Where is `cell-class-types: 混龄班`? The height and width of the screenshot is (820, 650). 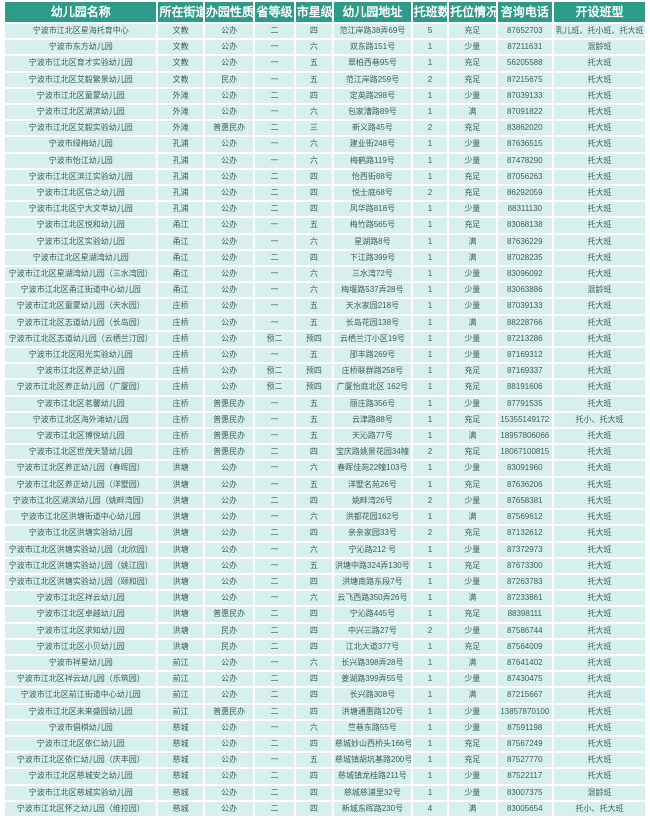 cell-class-types: 混龄班 is located at coordinates (599, 47).